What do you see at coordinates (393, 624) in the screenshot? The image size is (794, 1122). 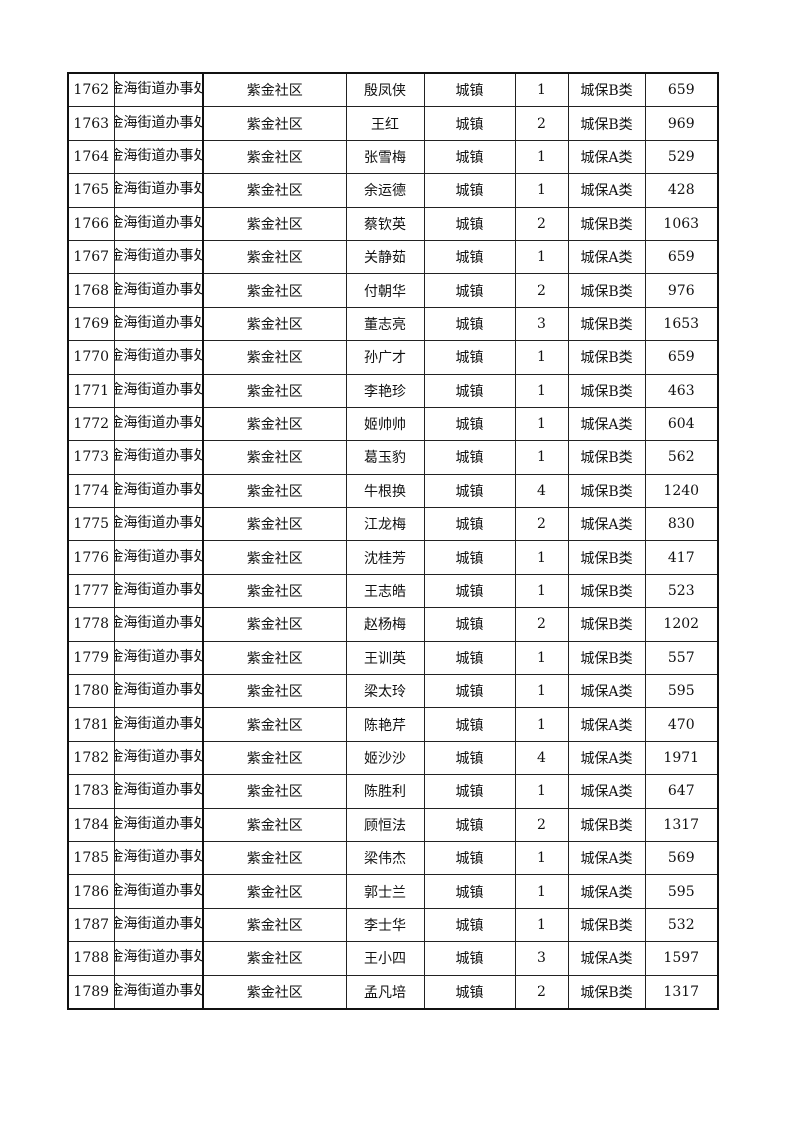 I see `table-row: 1778 金海街道办事处 紫金社区 赵杨梅 城镇 2 城保B类 1202` at bounding box center [393, 624].